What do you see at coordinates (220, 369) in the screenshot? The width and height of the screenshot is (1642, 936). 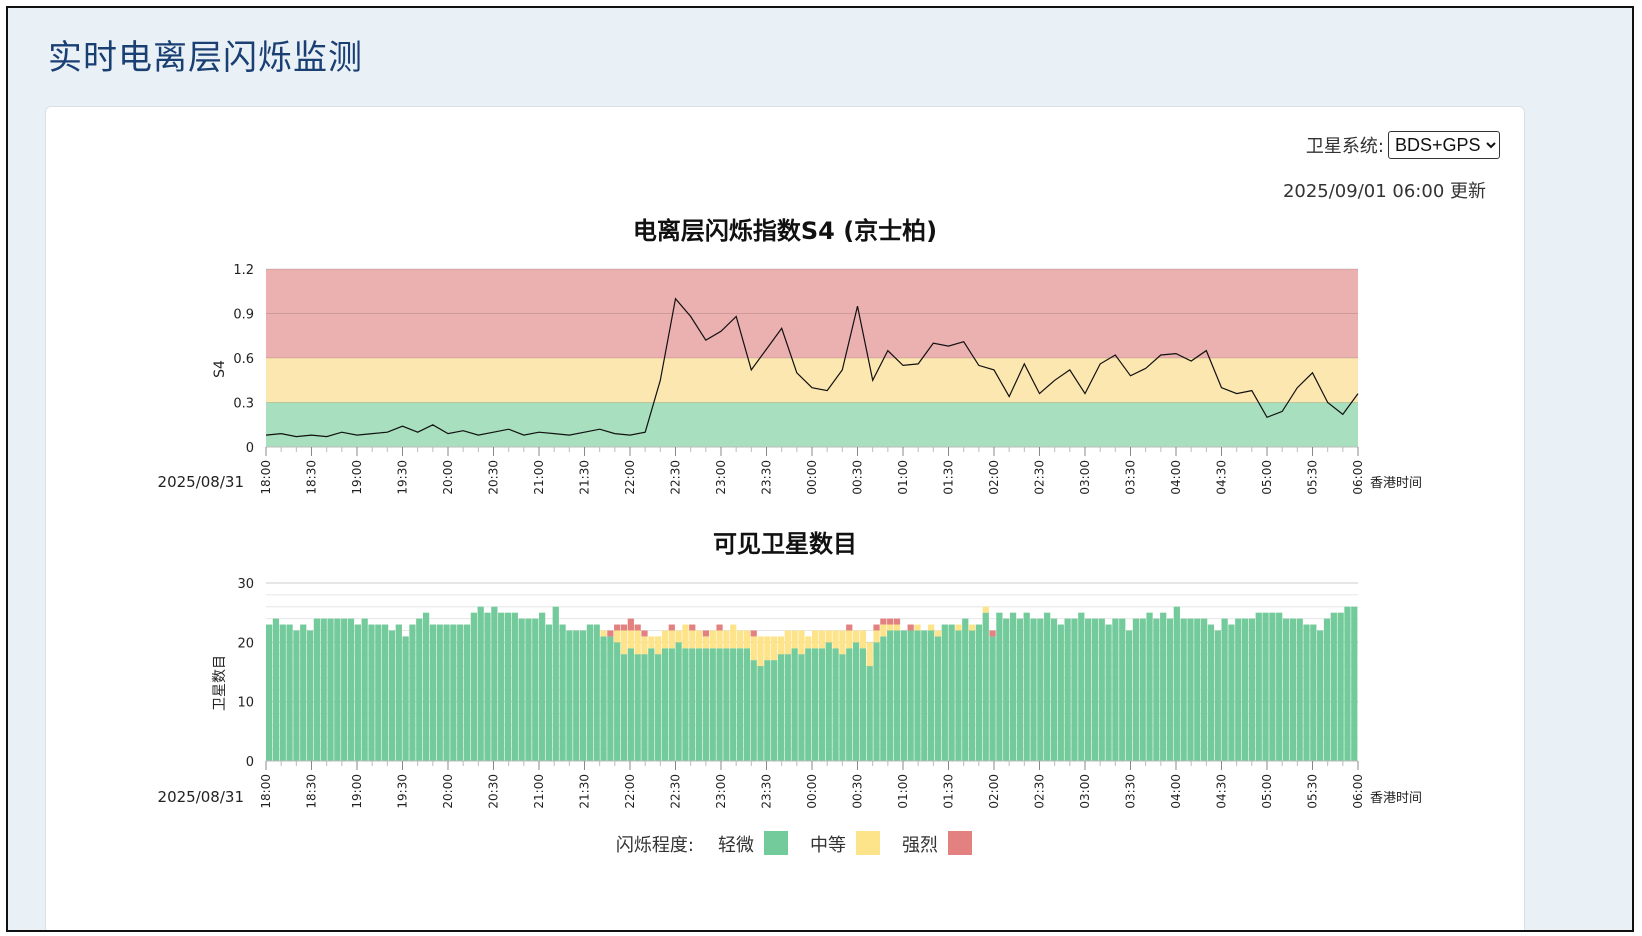 I see `s4-y-axis-label: S4` at bounding box center [220, 369].